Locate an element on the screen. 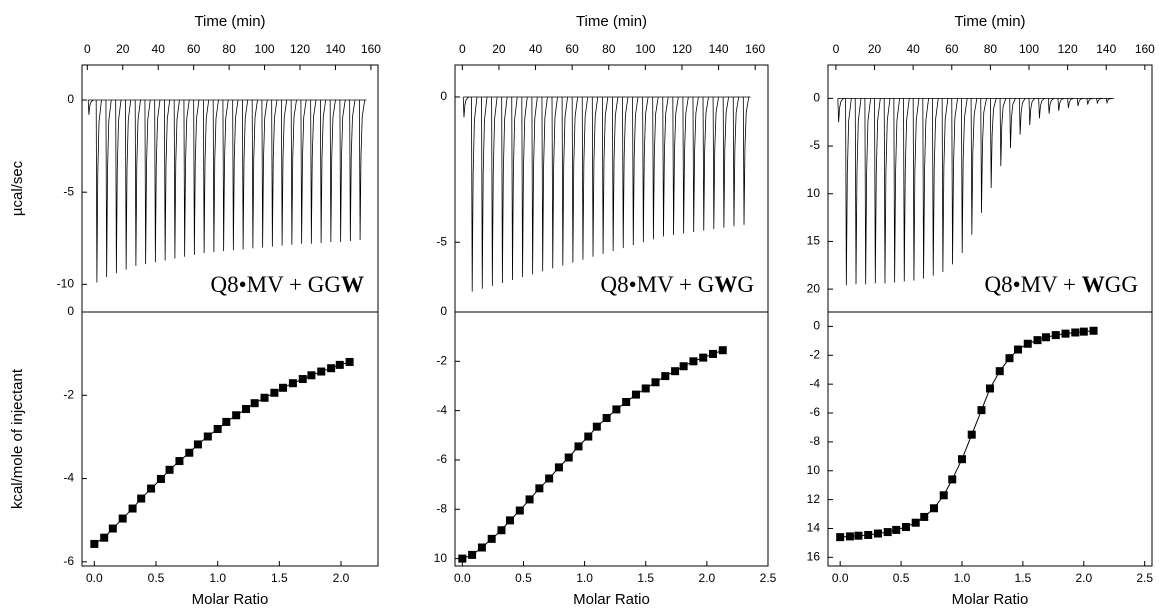 The image size is (1159, 611). annotation: Q8•MV + WGG is located at coordinates (1061, 284).